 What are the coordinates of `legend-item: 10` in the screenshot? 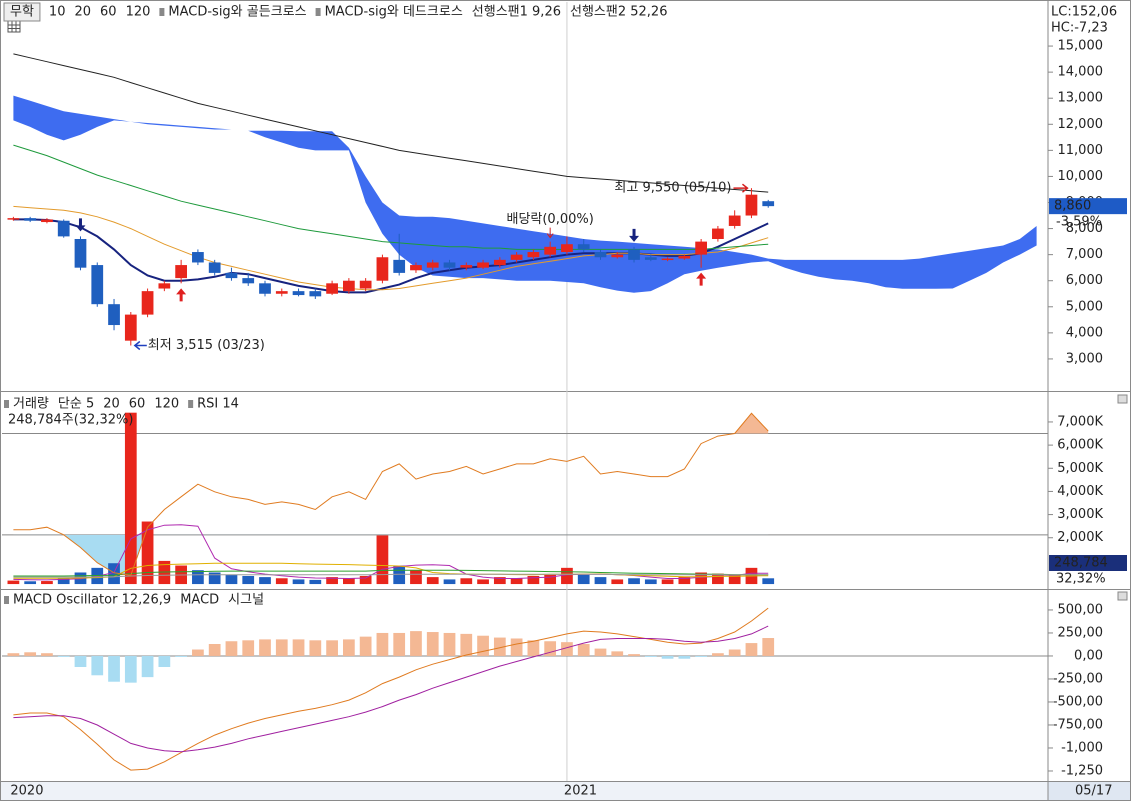 It's located at (57, 12).